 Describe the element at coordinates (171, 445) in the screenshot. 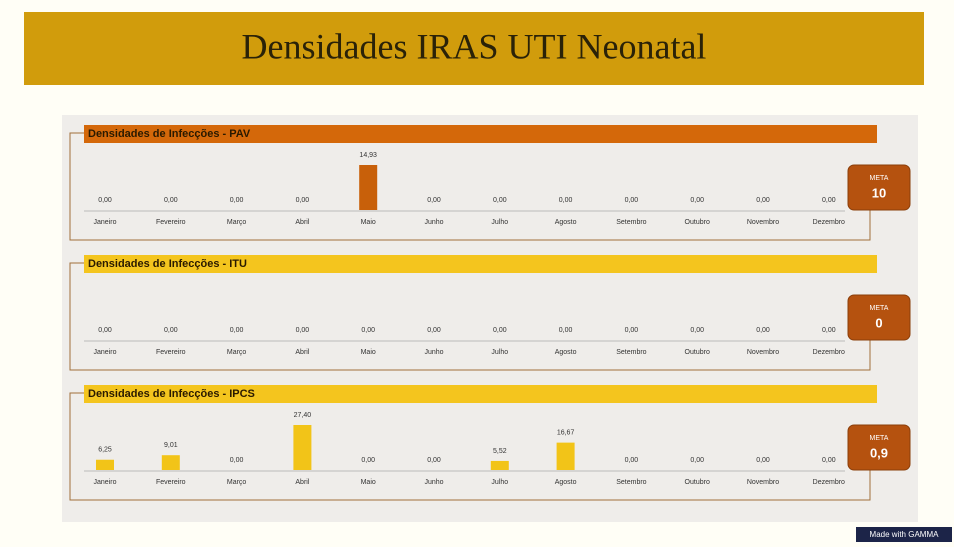

I see `value-label: 9,01` at that location.